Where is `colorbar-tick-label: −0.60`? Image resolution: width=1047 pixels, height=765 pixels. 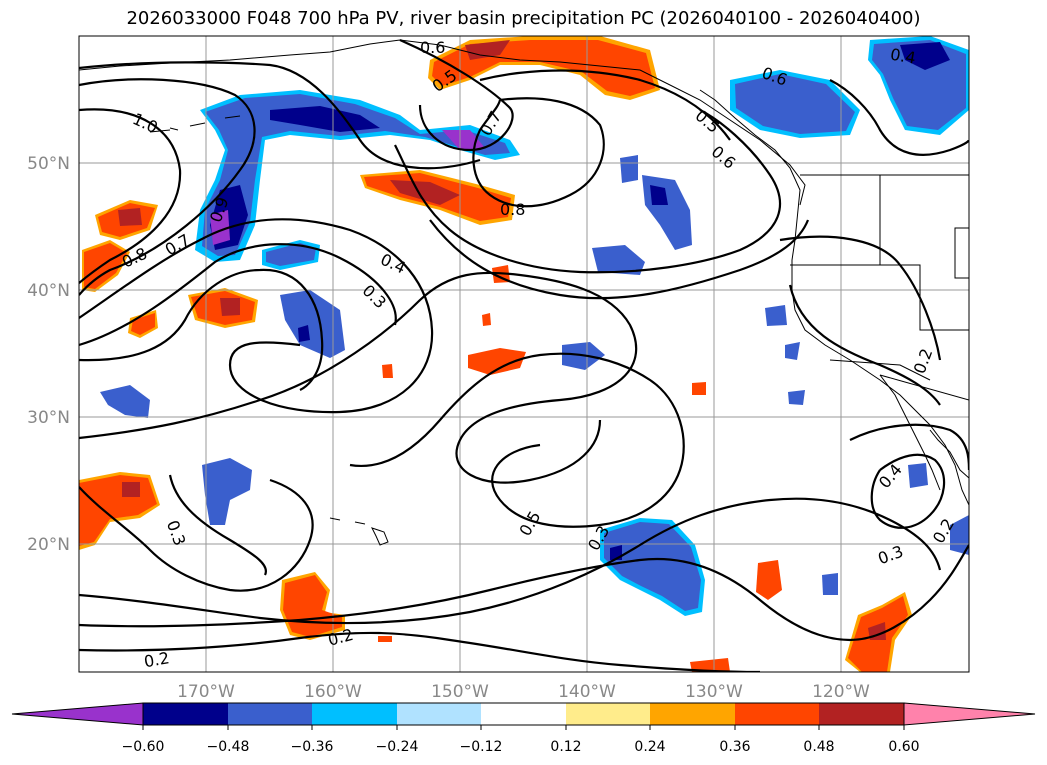
colorbar-tick-label: −0.60 is located at coordinates (143, 747).